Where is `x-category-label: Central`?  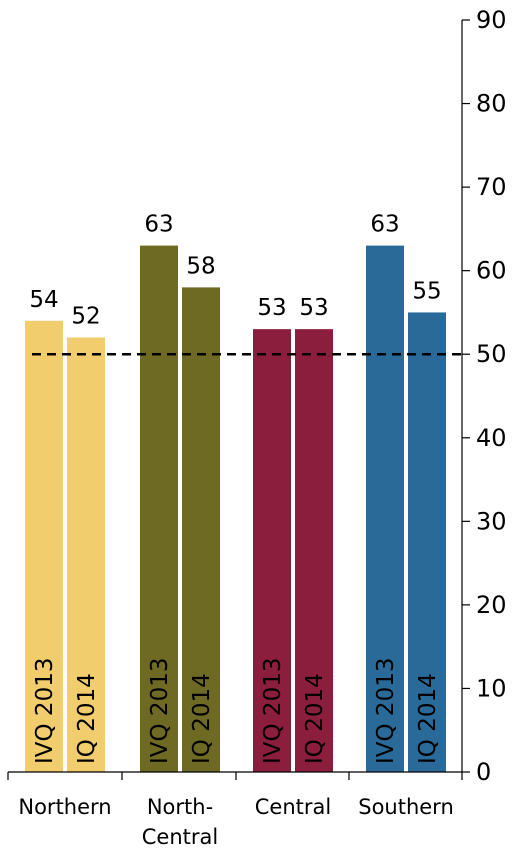 x-category-label: Central is located at coordinates (293, 807).